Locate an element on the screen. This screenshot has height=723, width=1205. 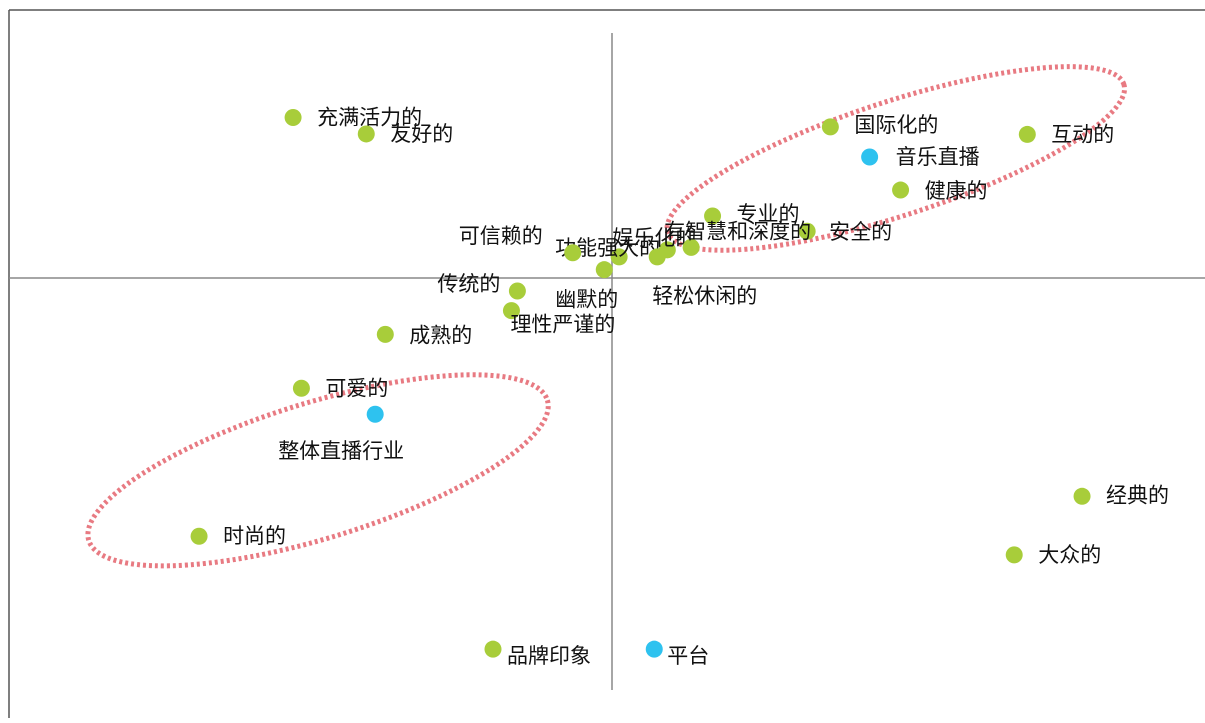
point-label: 成熟的 is located at coordinates (440, 335).